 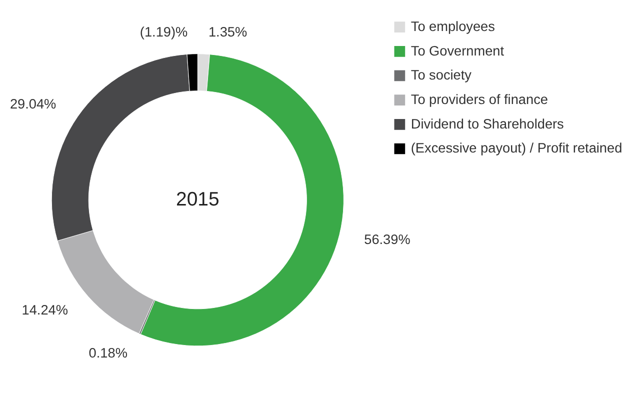 I want to click on data-label: (1.19)%, so click(x=164, y=32).